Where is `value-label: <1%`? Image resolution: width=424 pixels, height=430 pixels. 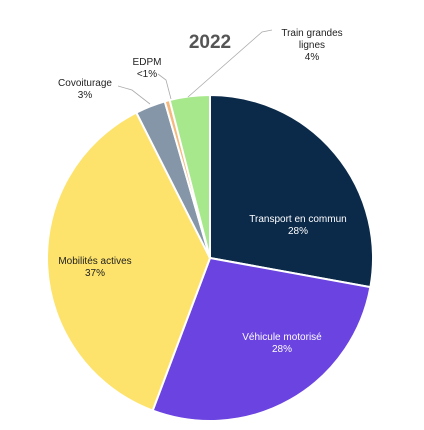 value-label: <1% is located at coordinates (147, 74).